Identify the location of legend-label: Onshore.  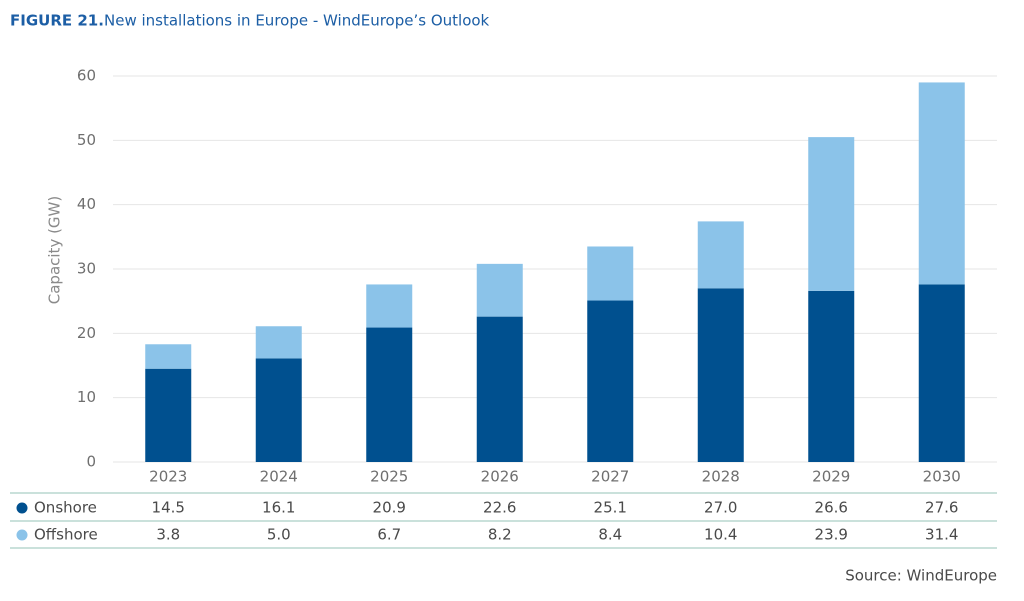
(65, 508).